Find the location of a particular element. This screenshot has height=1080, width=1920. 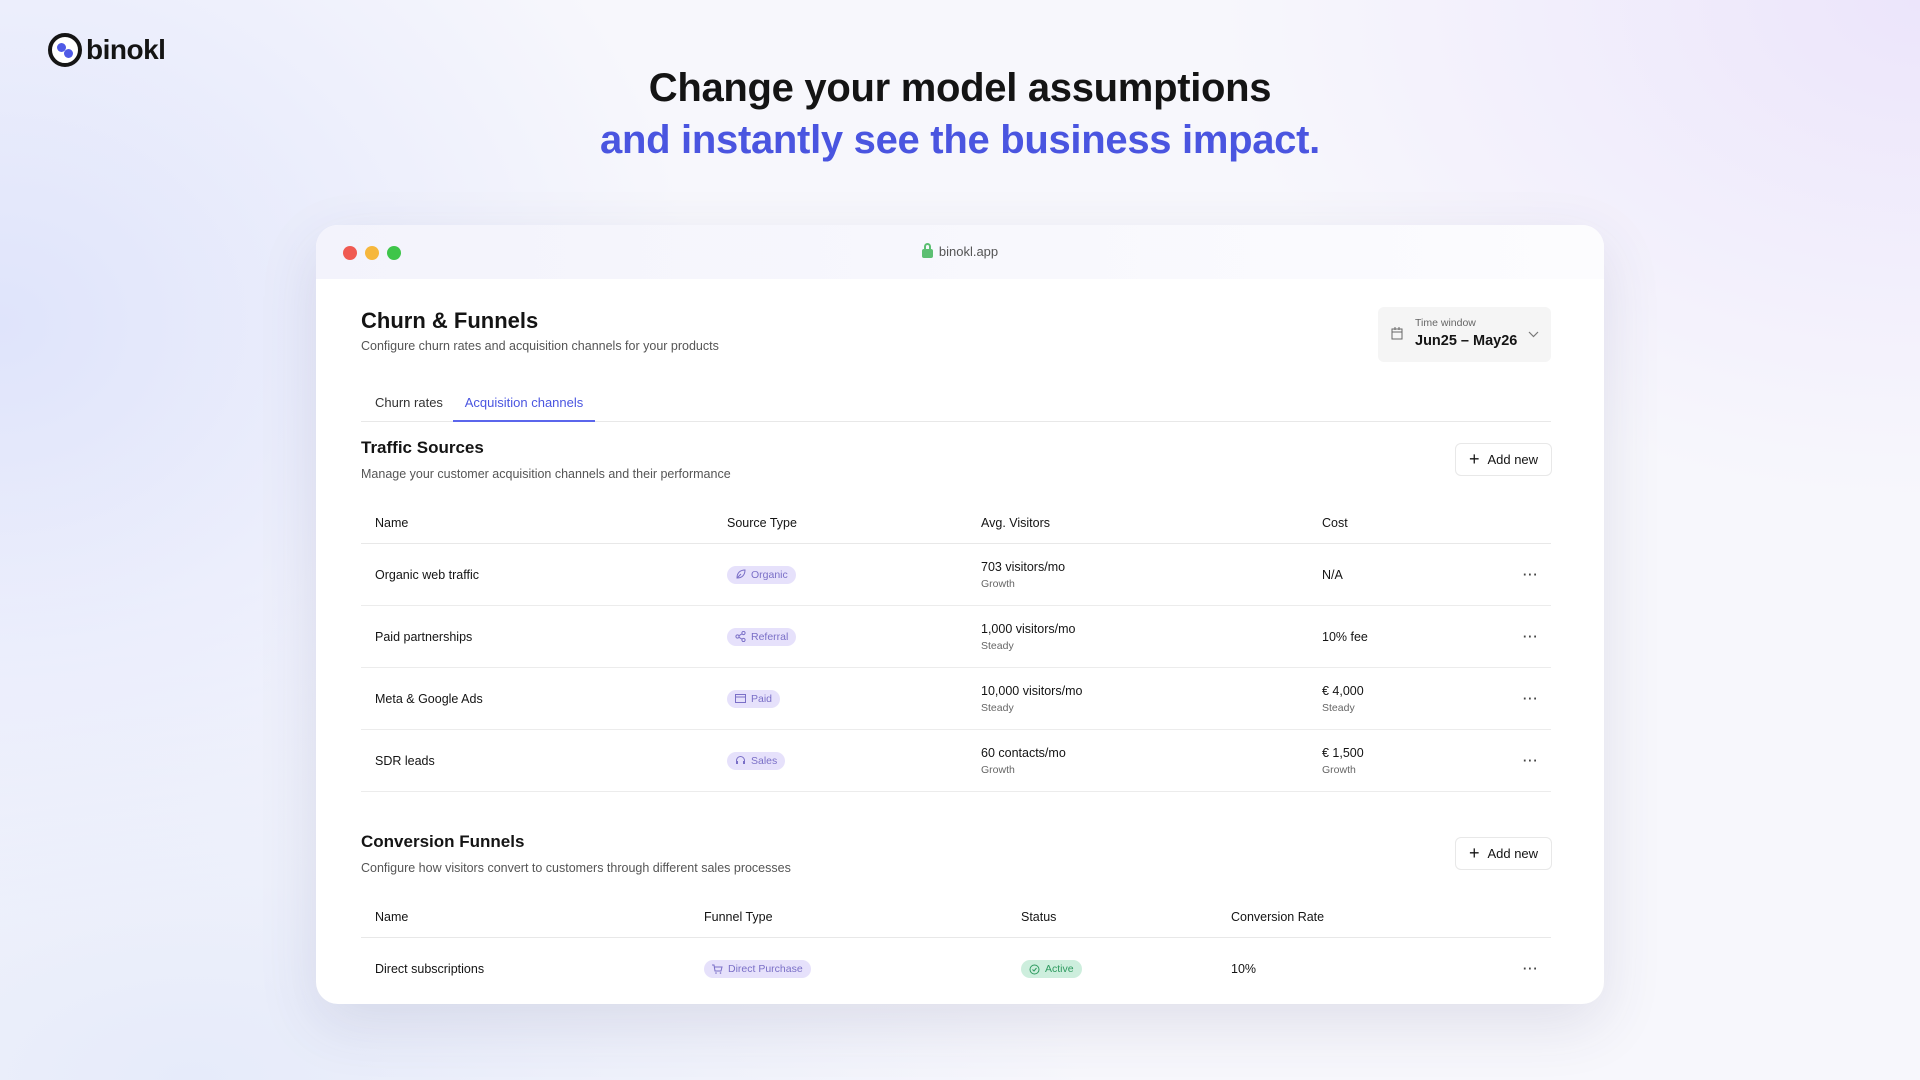

source-type-text: Referral is located at coordinates (770, 636).